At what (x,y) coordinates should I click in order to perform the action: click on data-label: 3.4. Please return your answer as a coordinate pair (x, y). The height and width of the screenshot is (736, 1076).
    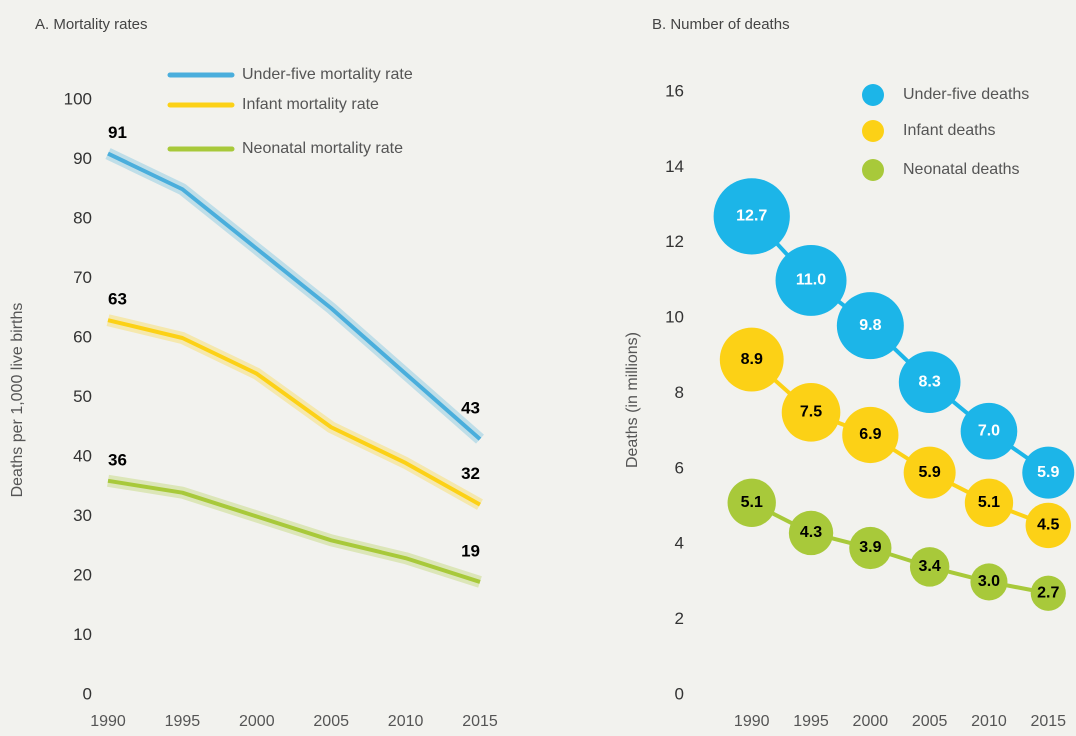
    Looking at the image, I should click on (930, 566).